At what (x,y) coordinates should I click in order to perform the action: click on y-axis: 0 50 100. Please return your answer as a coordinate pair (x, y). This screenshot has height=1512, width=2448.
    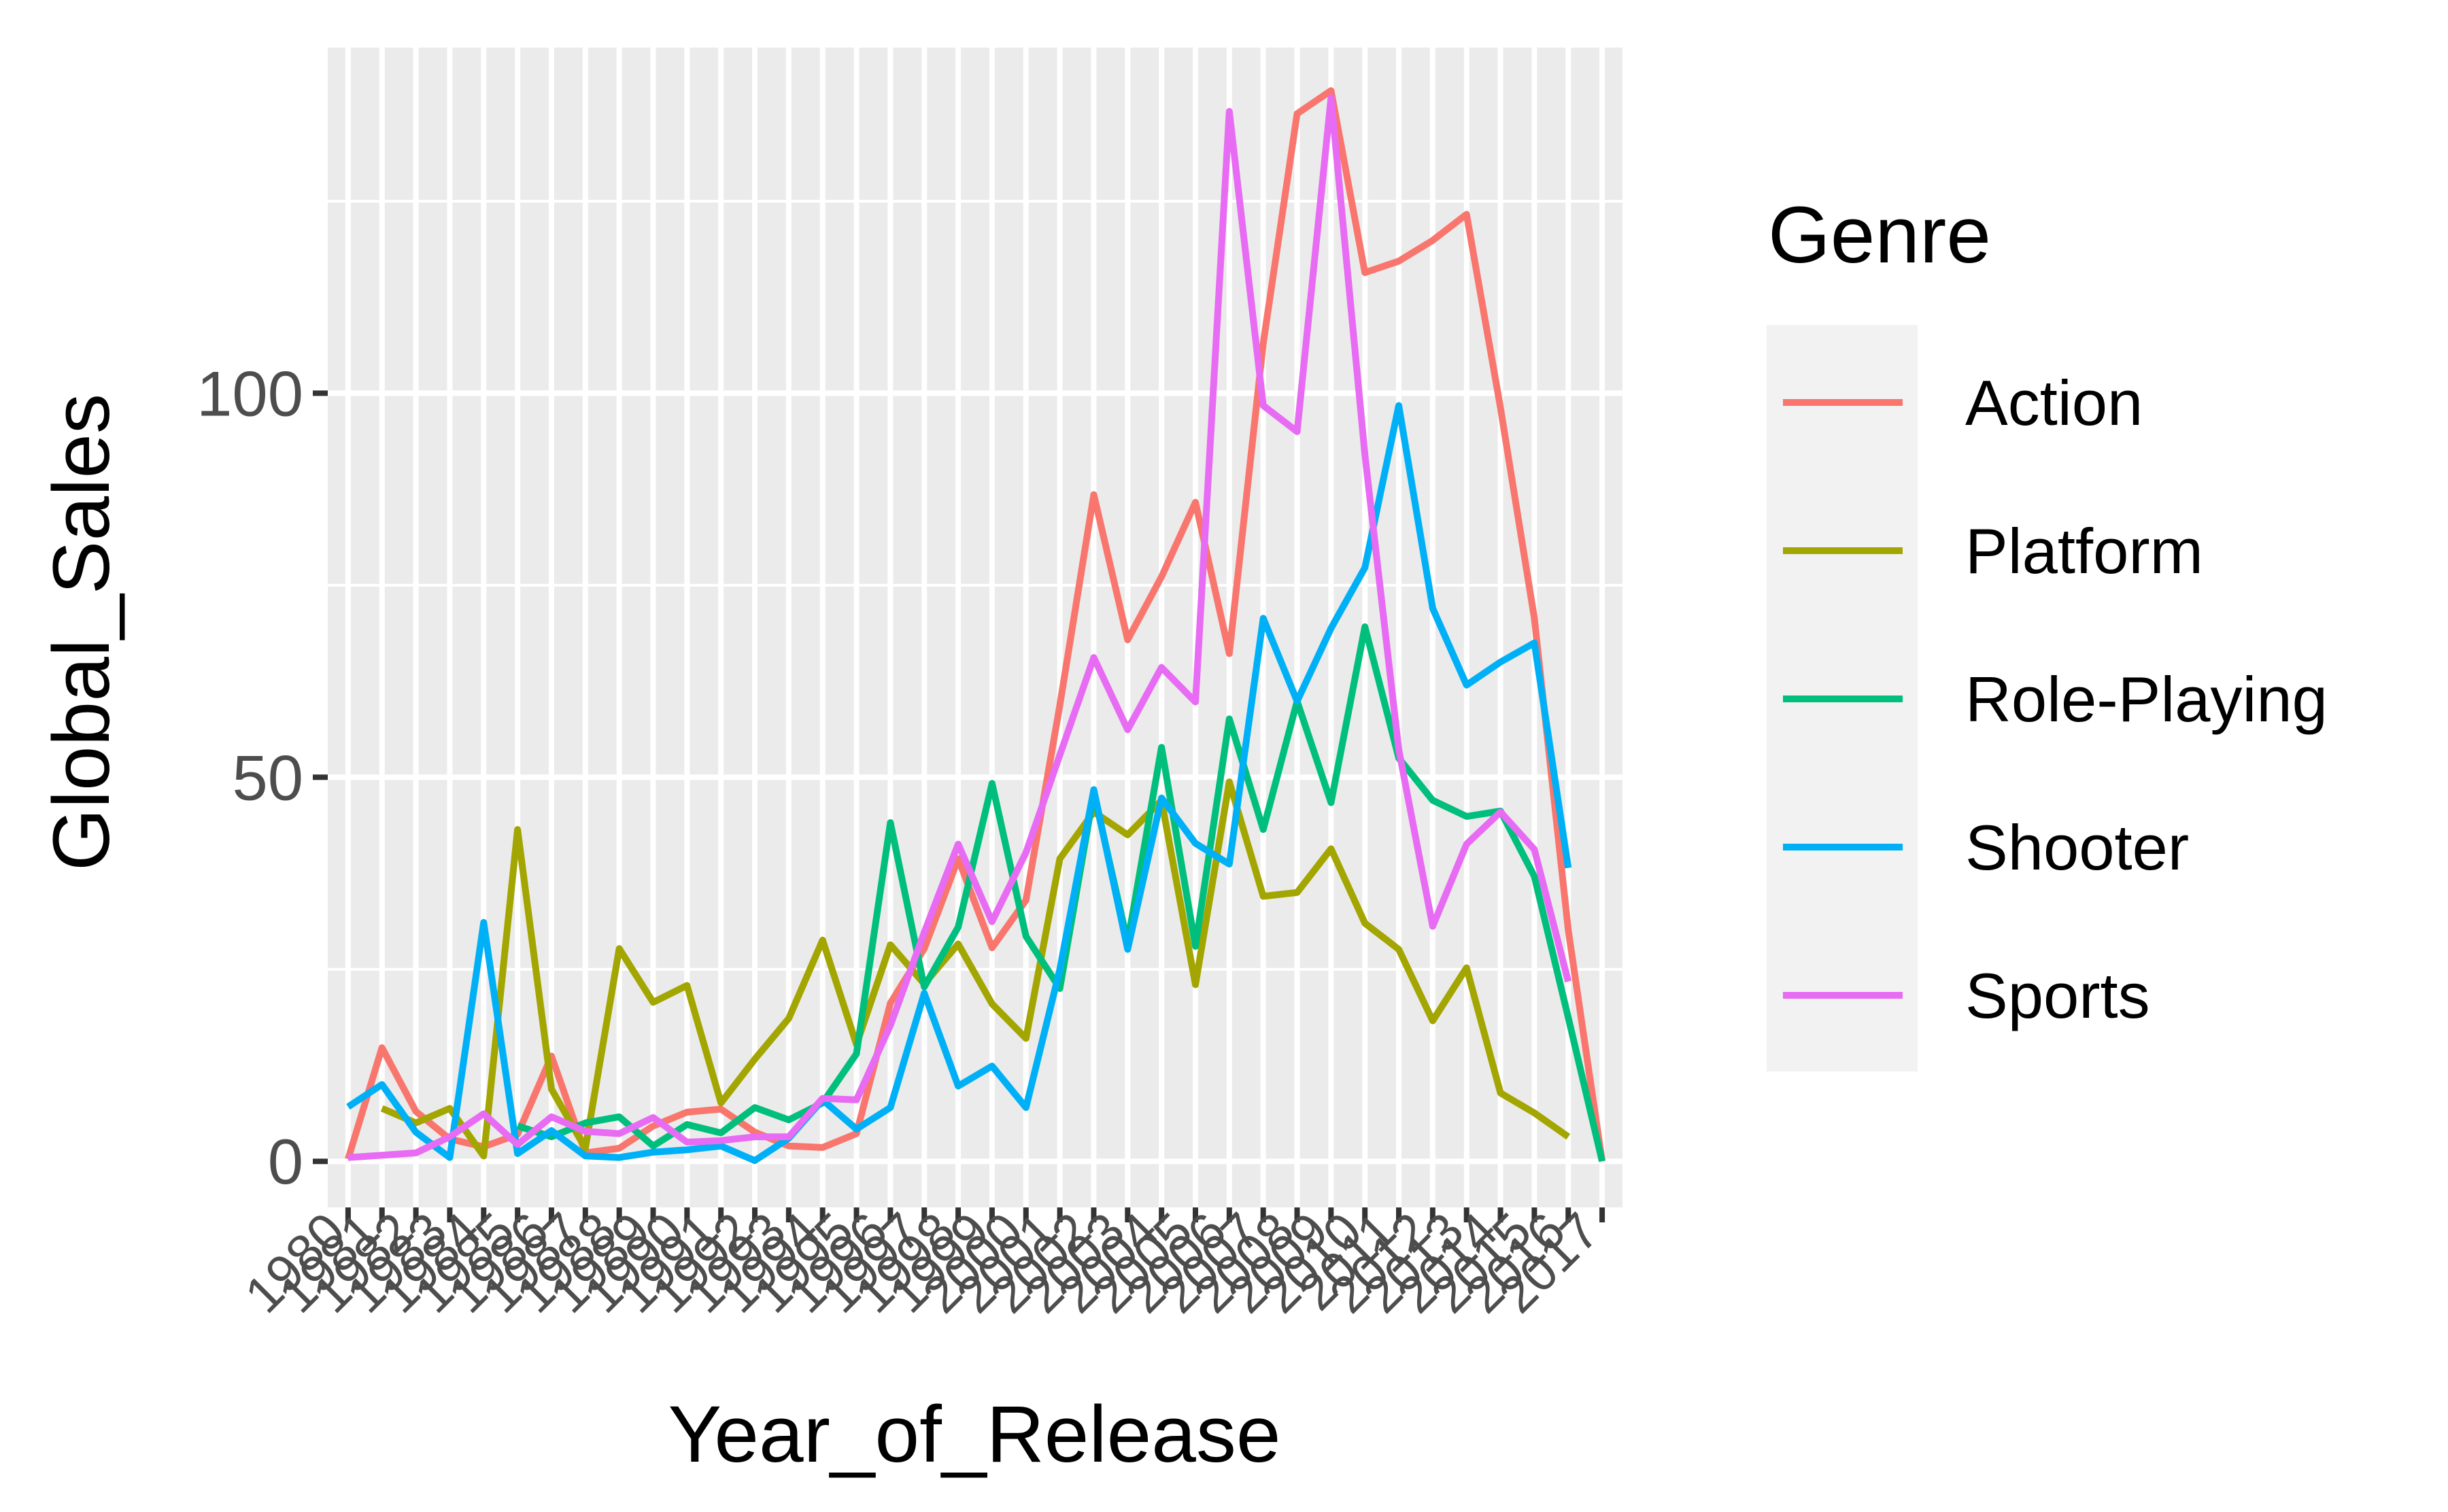
    Looking at the image, I should click on (263, 777).